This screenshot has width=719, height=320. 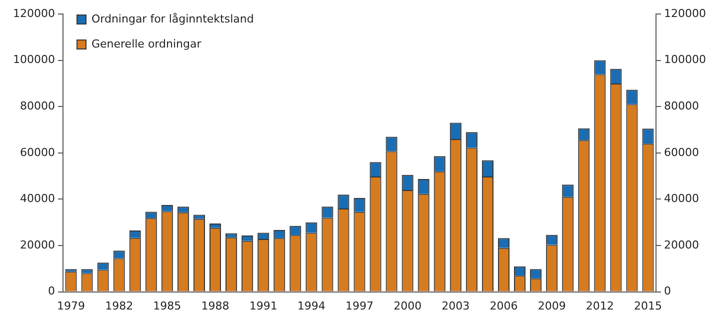 What do you see at coordinates (71, 305) in the screenshot?
I see `x-tick-label: 1979` at bounding box center [71, 305].